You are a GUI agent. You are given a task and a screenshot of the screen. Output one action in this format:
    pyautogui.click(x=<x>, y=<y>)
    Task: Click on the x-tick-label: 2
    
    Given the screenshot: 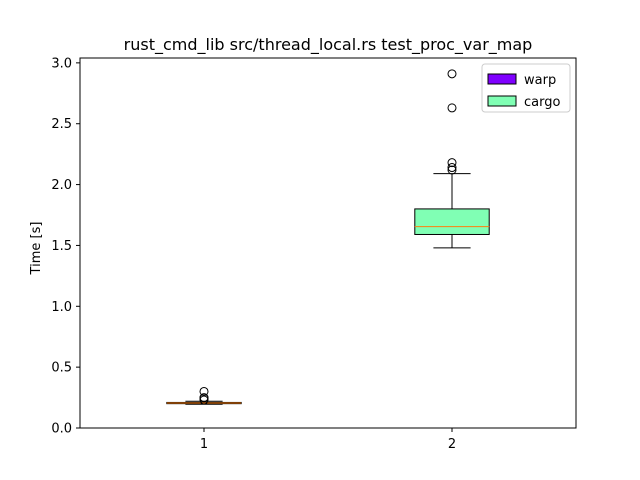 What is the action you would take?
    pyautogui.click(x=452, y=444)
    